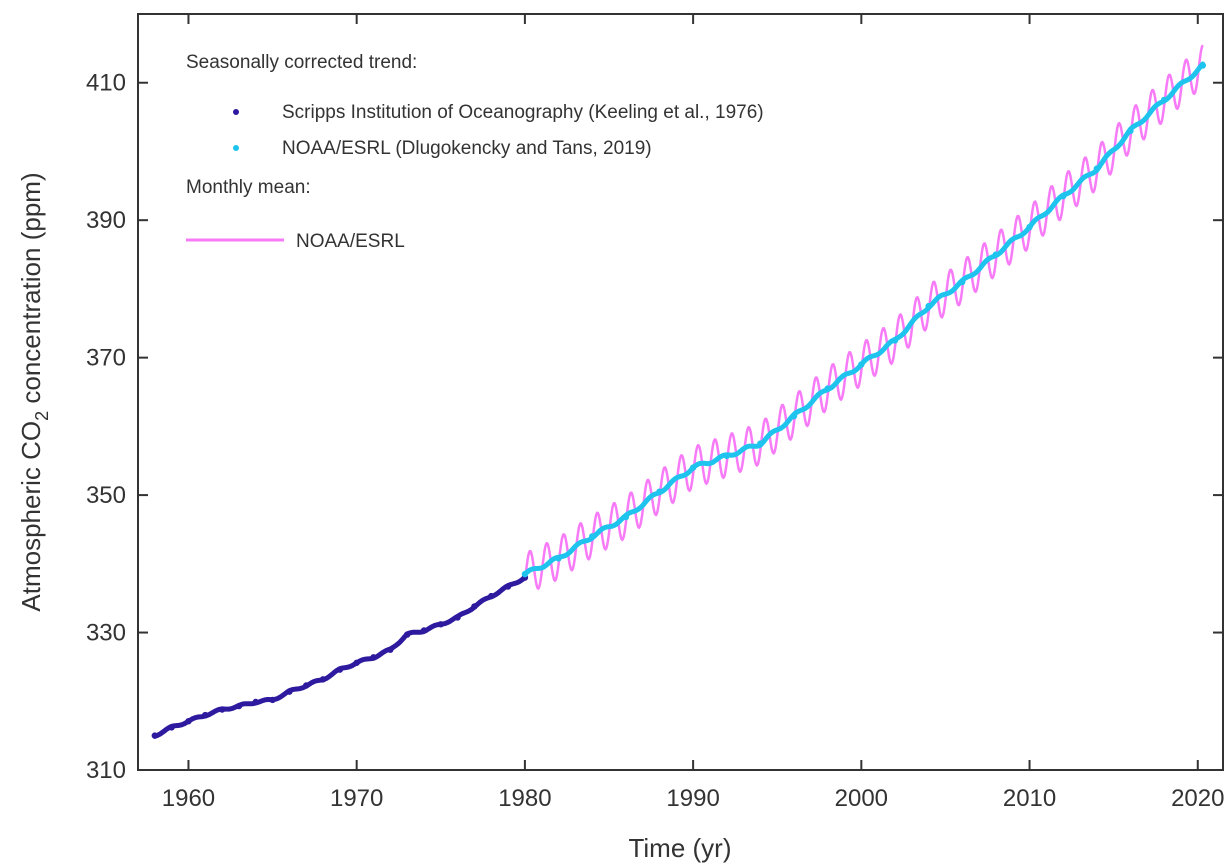 Image resolution: width=1231 pixels, height=865 pixels. Describe the element at coordinates (1029, 798) in the screenshot. I see `x-tick-label-2010: 2010` at that location.